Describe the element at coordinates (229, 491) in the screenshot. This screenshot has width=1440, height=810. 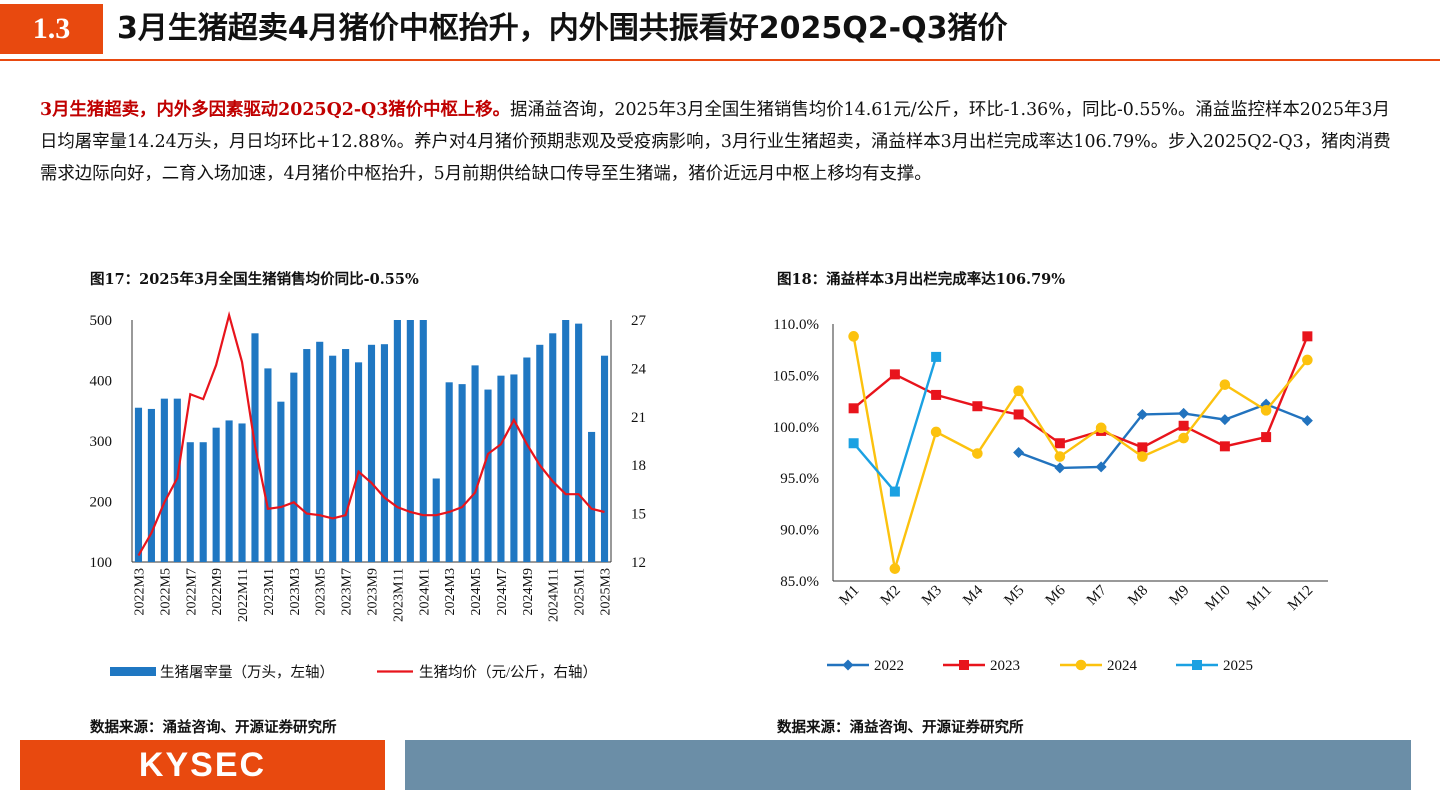
I see `bar-2022M10` at that location.